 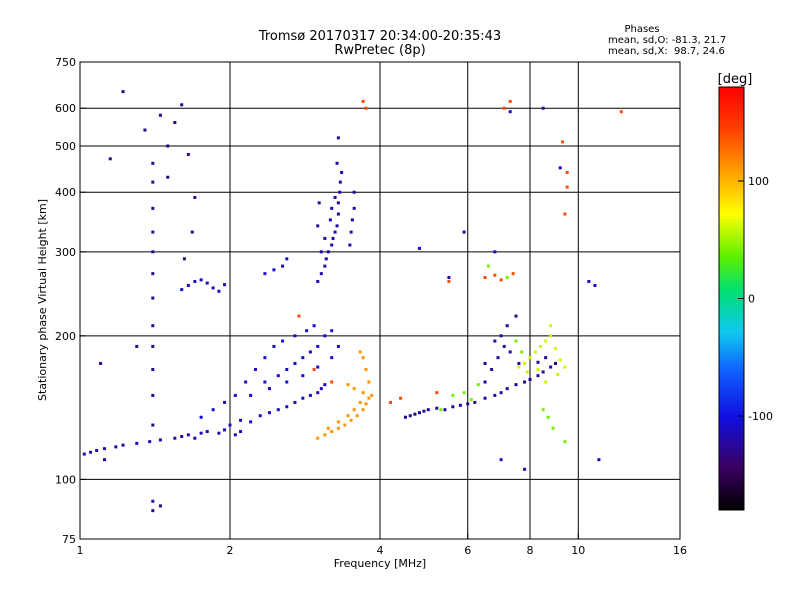 I want to click on y-axis-label: Stationary phase Virtual Height [km], so click(x=42, y=300).